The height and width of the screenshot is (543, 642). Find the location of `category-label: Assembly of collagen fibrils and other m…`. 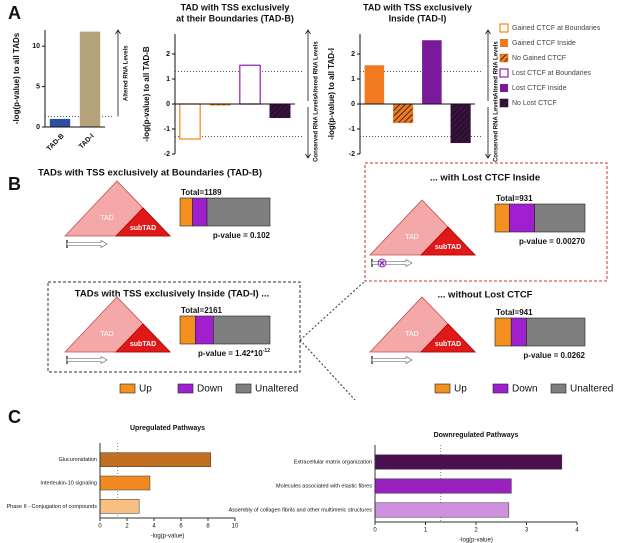

category-label: Assembly of collagen fibrils and other m… is located at coordinates (301, 510).